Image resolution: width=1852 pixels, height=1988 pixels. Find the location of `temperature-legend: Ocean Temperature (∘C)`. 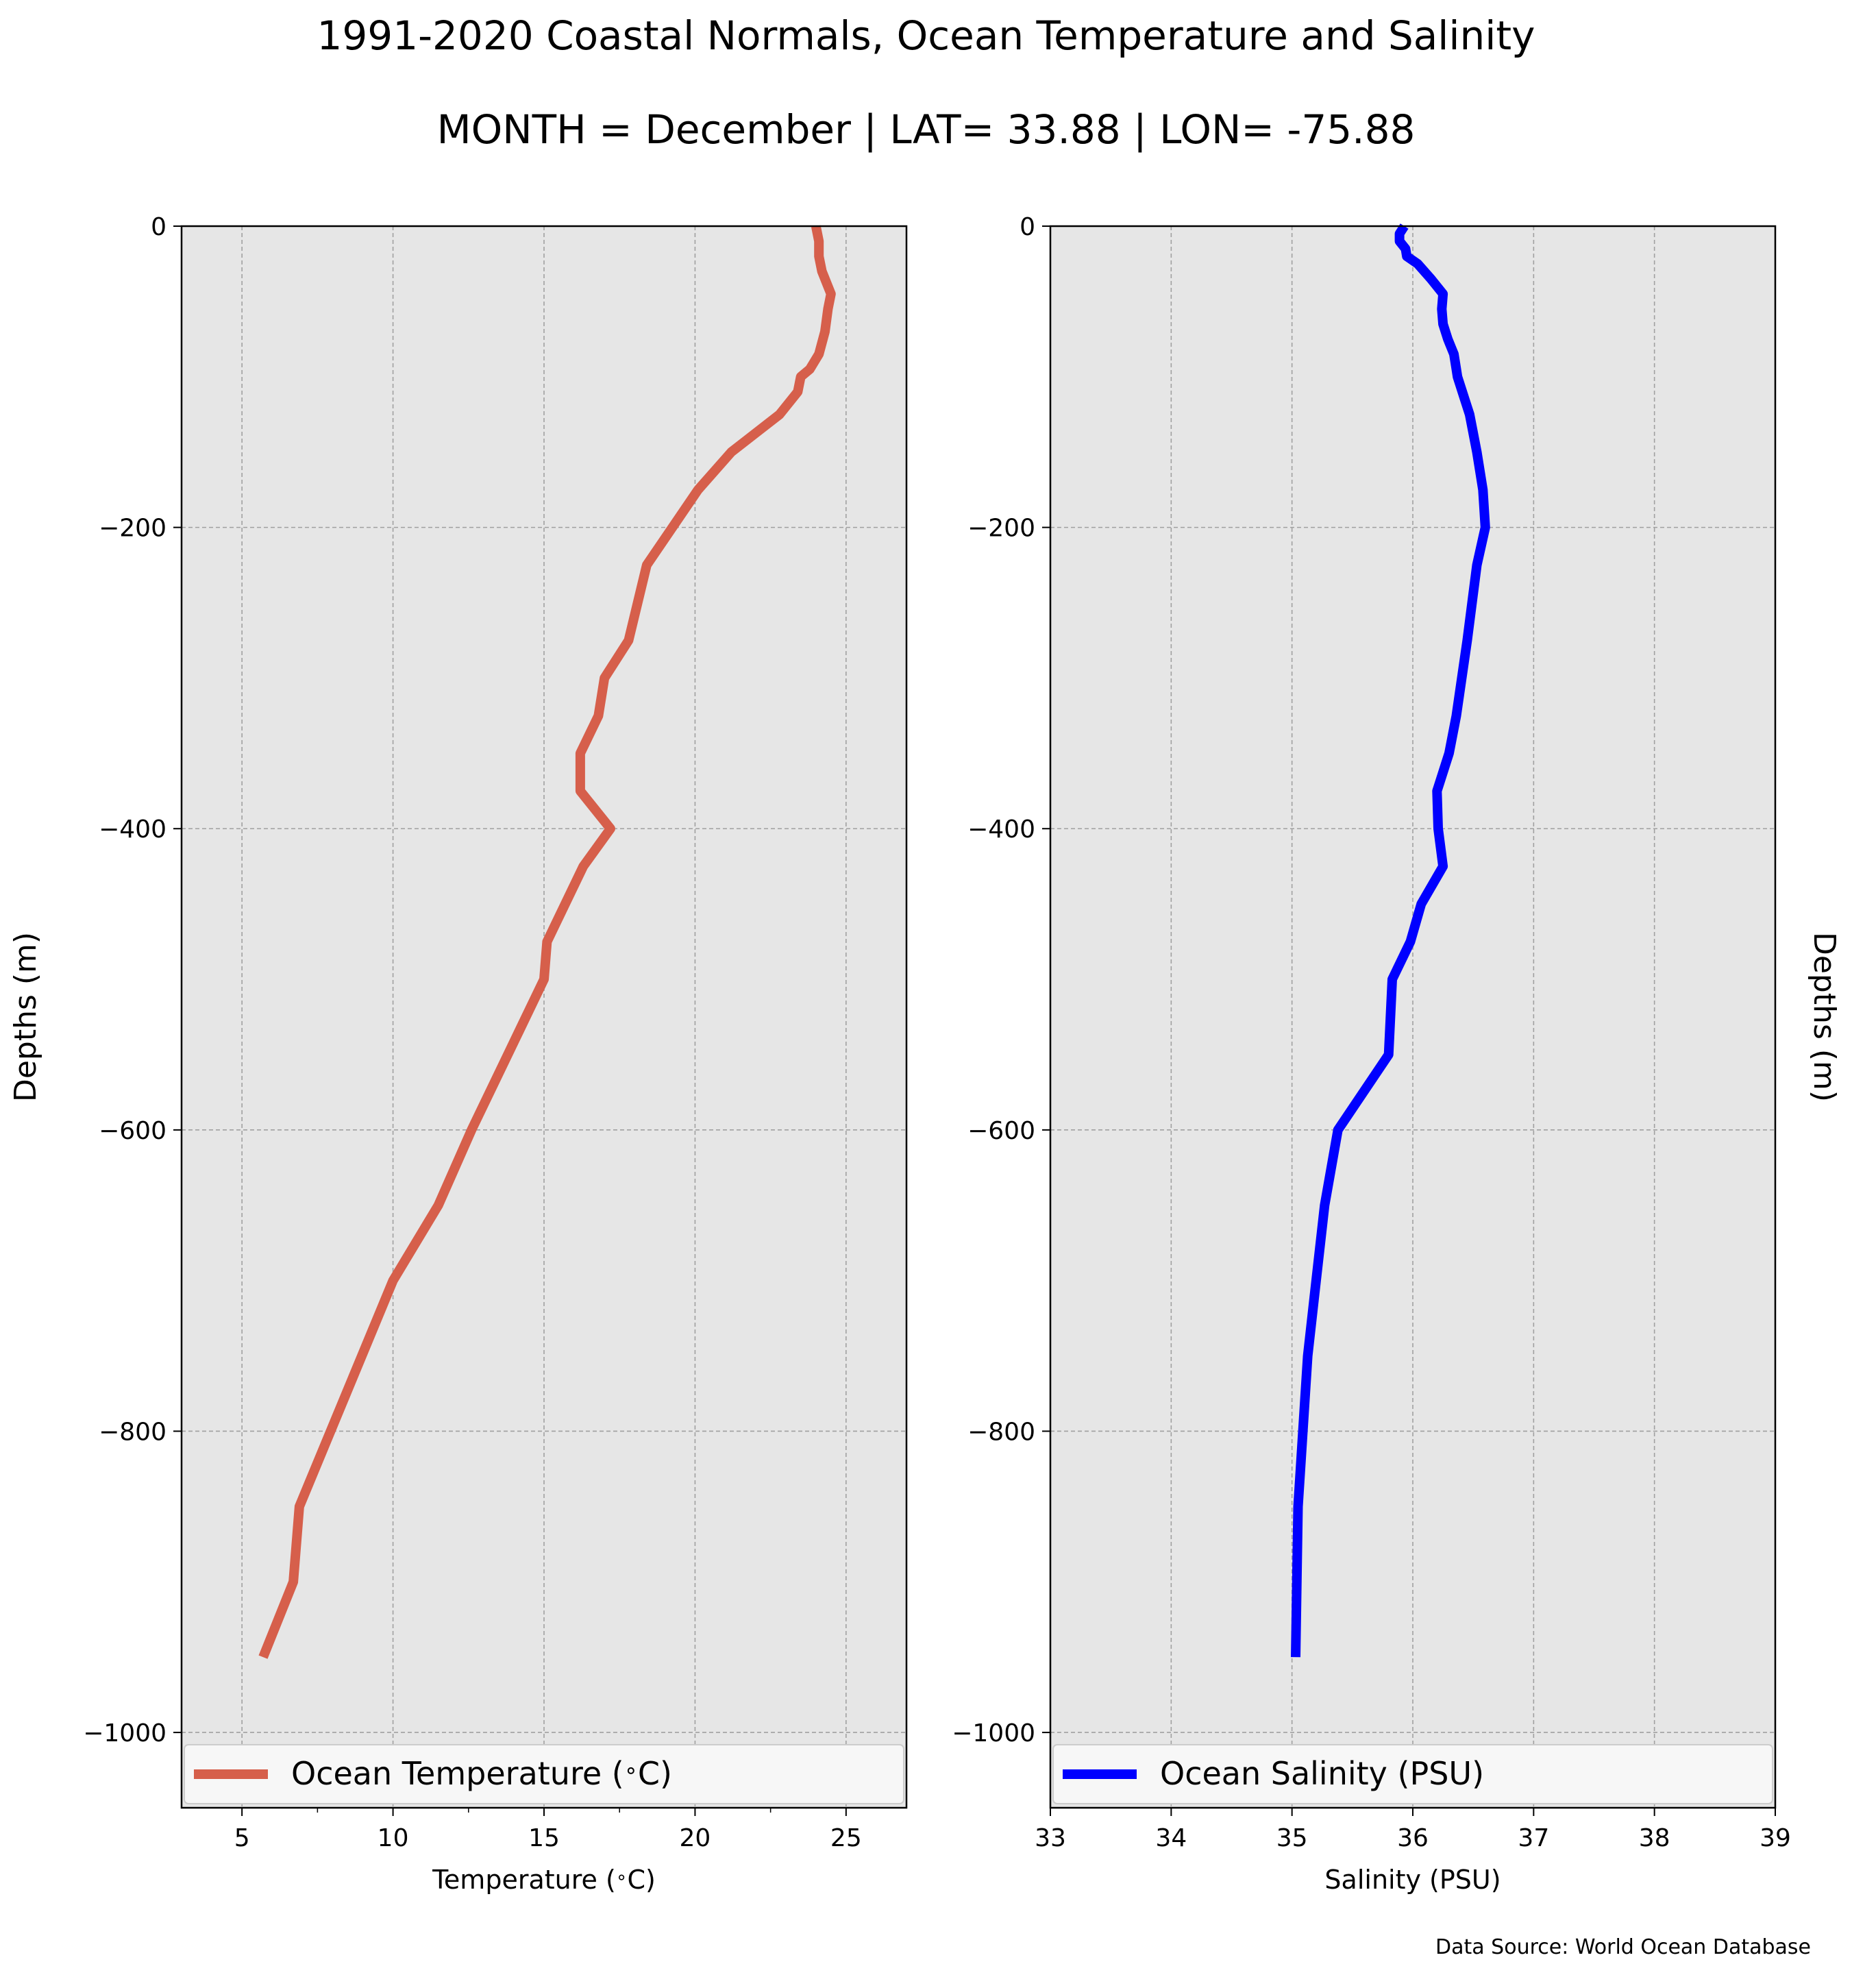

temperature-legend: Ocean Temperature (∘C) is located at coordinates (544, 1774).